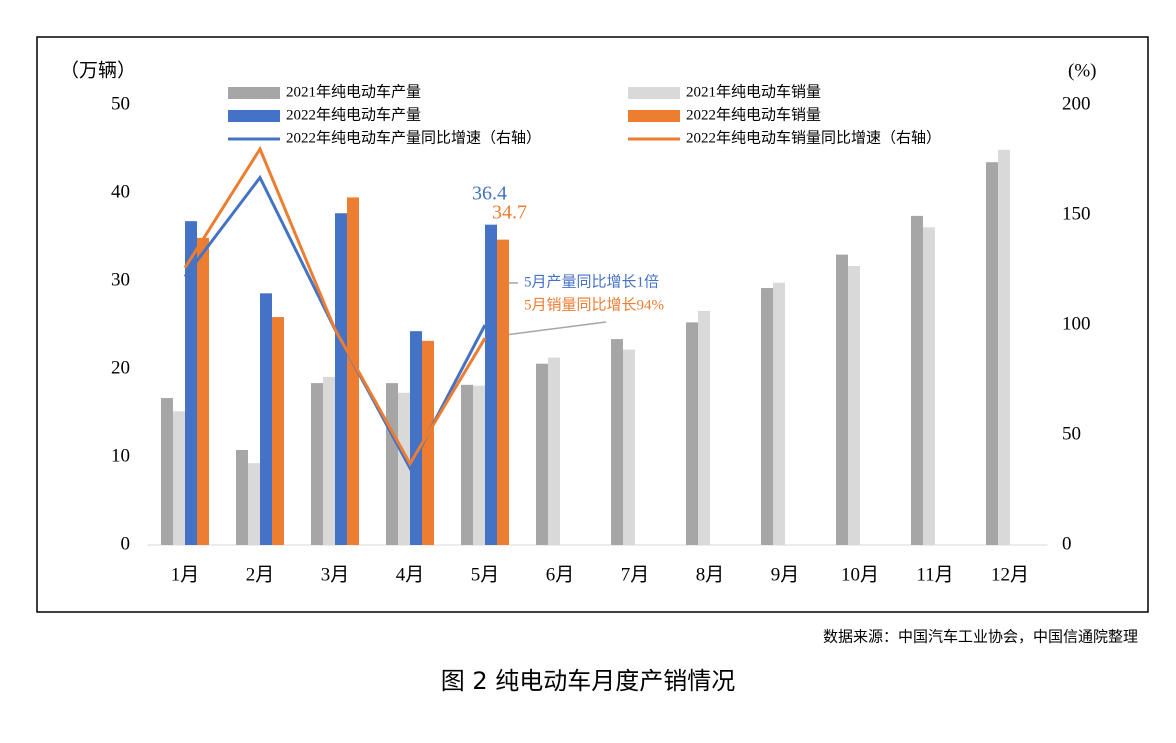 This screenshot has width=1176, height=743. Describe the element at coordinates (860, 574) in the screenshot. I see `x-tick-label: 10月` at that location.